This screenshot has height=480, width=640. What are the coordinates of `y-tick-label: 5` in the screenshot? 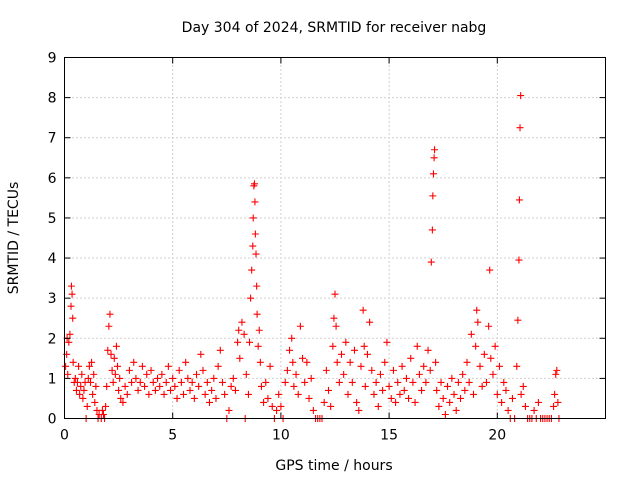 It's located at (52, 219).